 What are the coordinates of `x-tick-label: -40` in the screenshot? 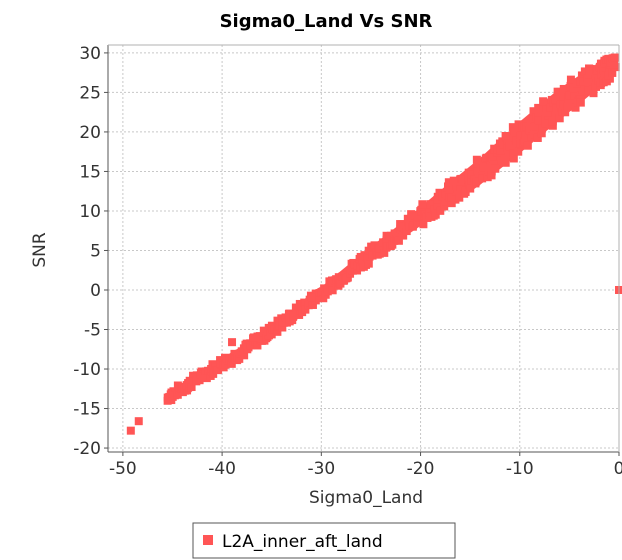 It's located at (222, 469).